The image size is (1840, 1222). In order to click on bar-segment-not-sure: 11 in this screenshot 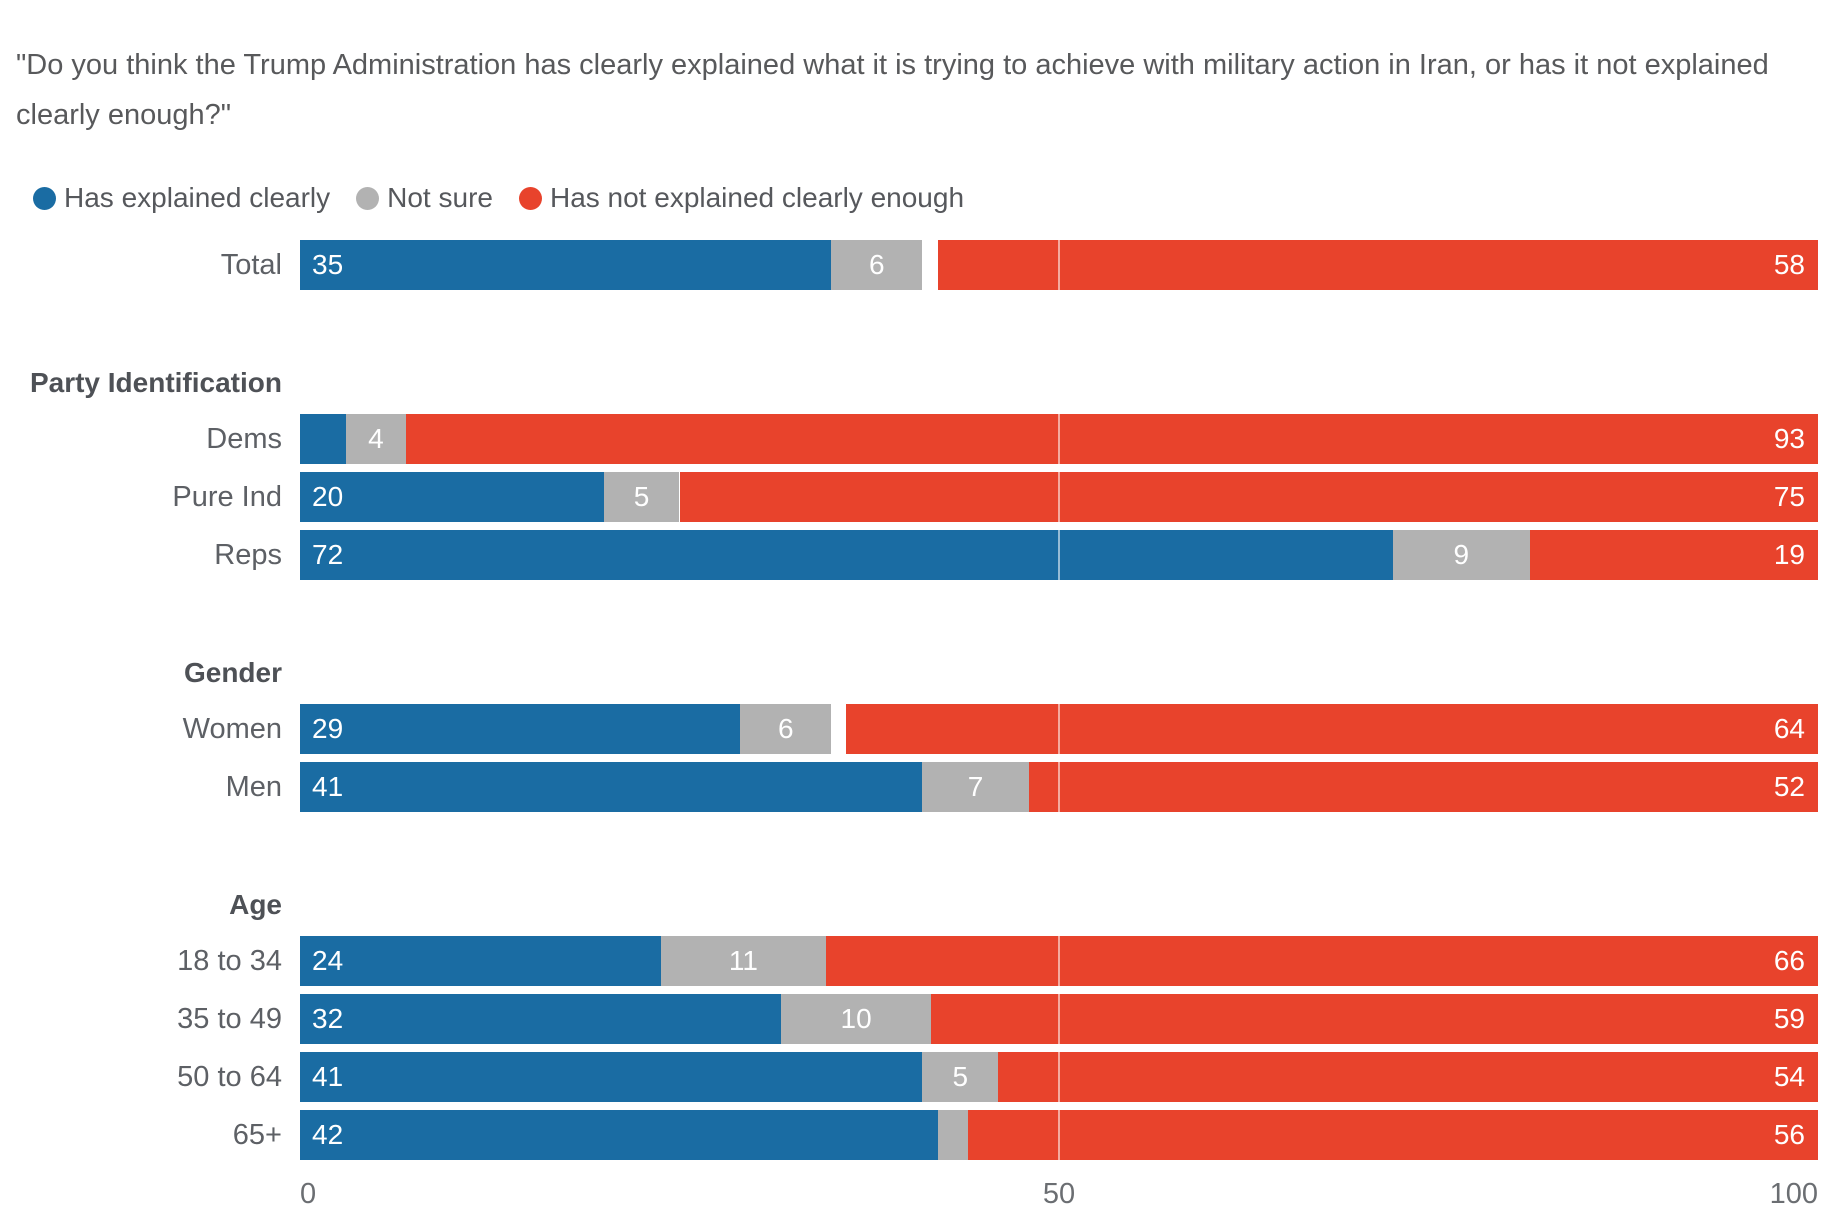, I will do `click(743, 961)`.